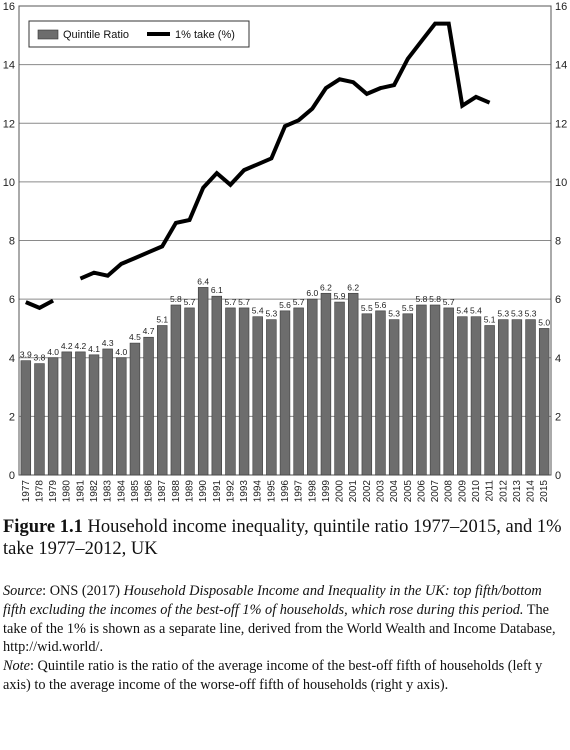 This screenshot has height=750, width=570. Describe the element at coordinates (139, 34) in the screenshot. I see `legend-box` at that location.